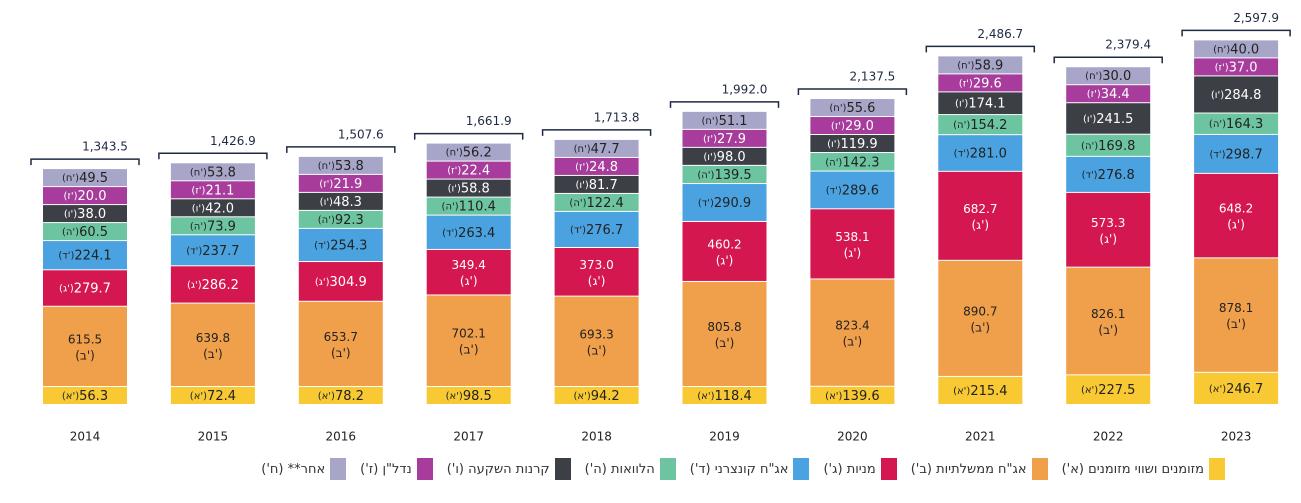 This screenshot has height=503, width=1301. I want to click on segment-label: 78.2, so click(349, 396).